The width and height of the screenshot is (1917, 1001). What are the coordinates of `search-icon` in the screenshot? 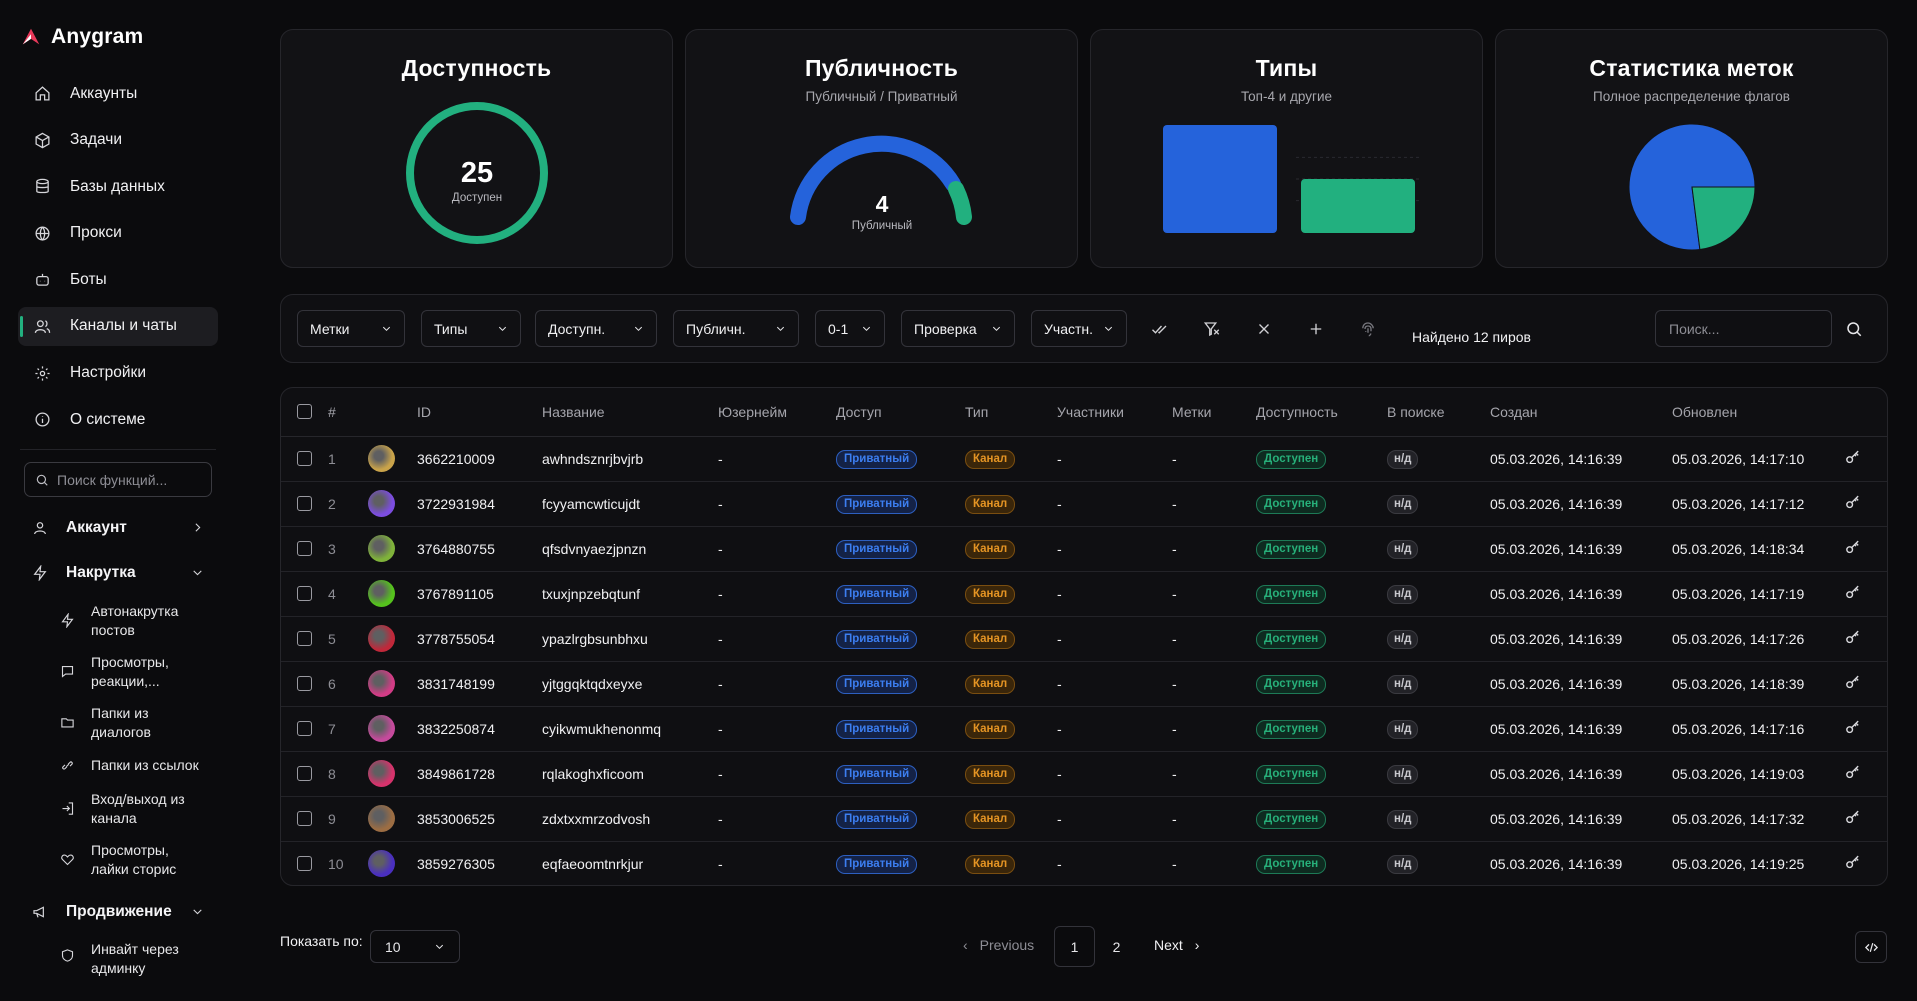 It's located at (1854, 329).